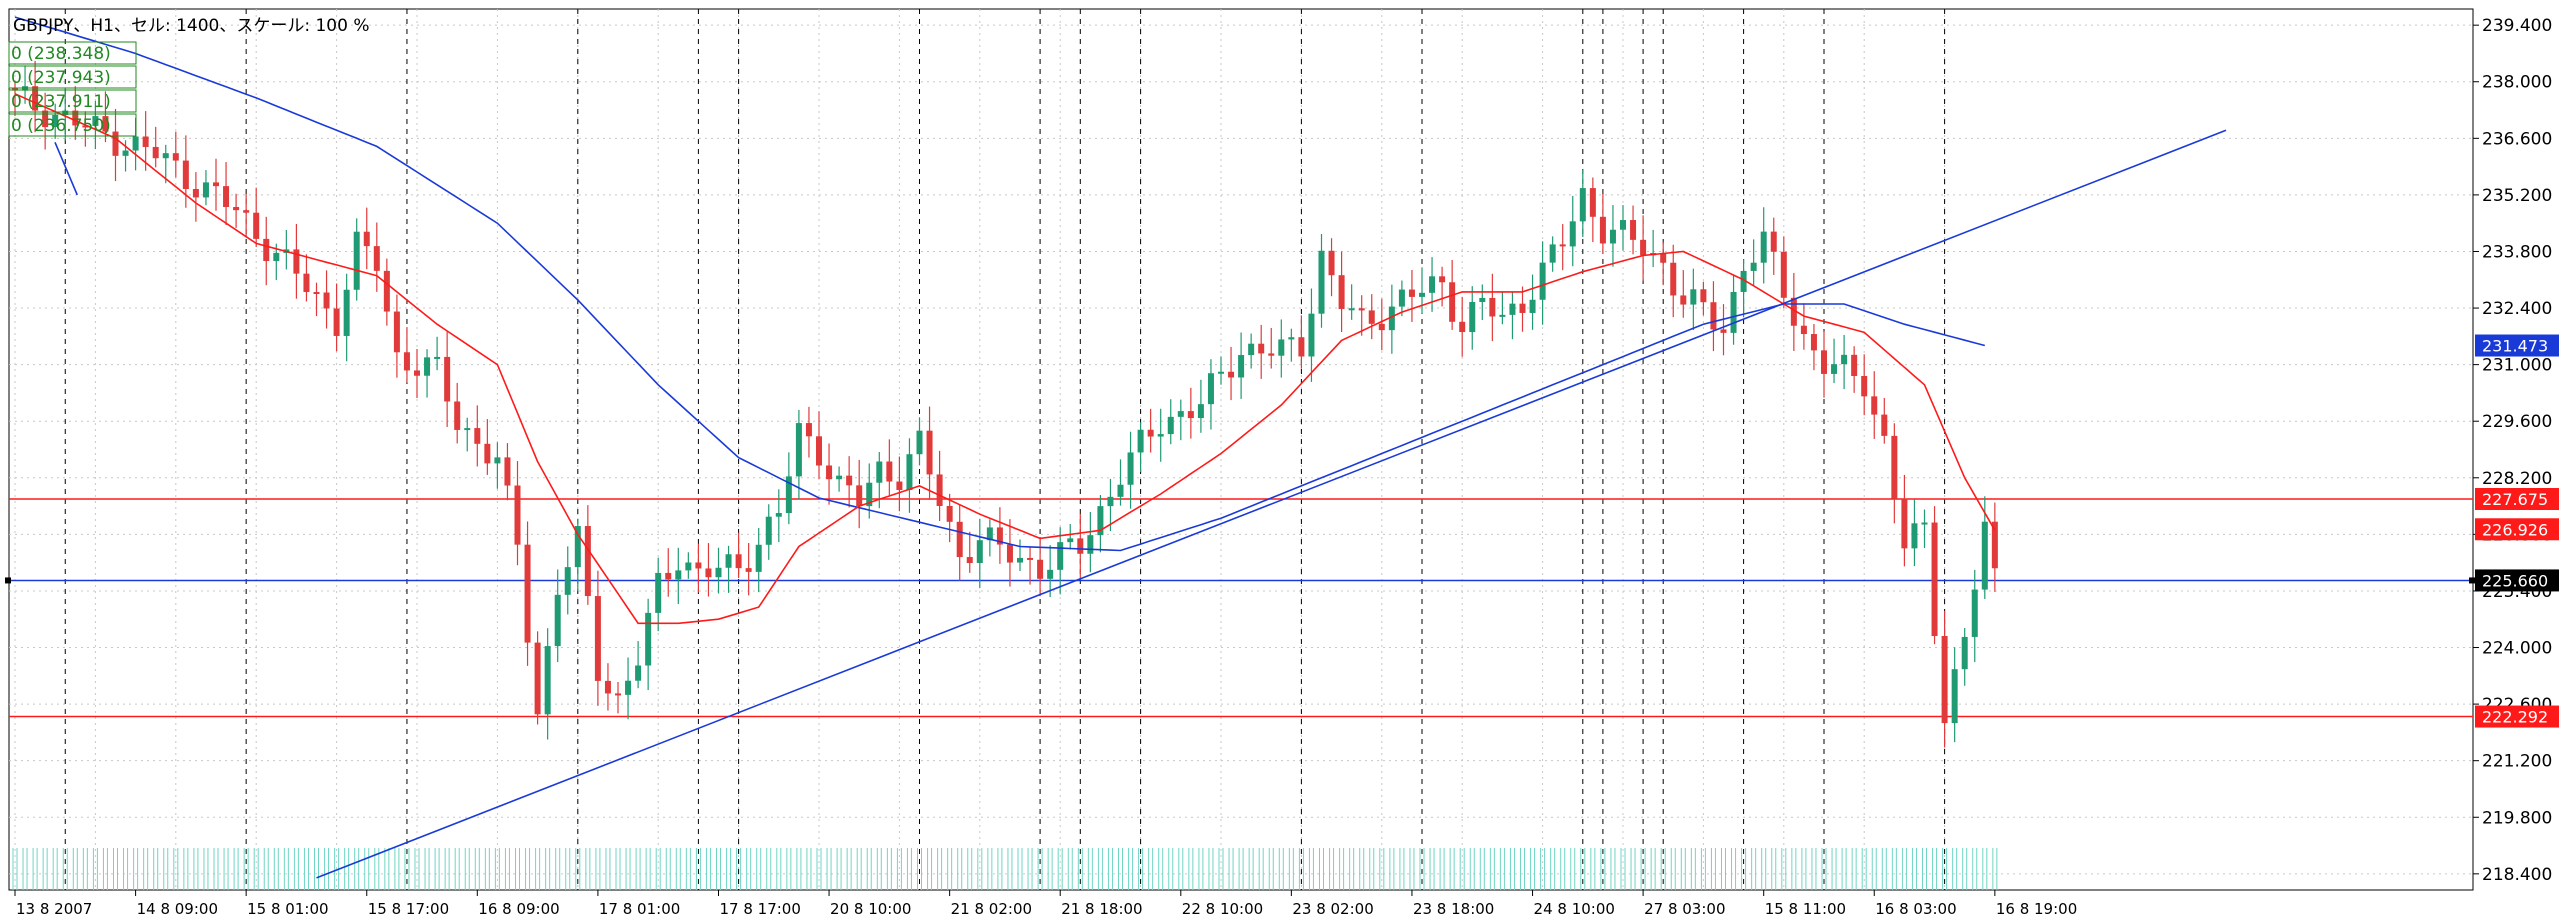 This screenshot has width=2560, height=923. I want to click on price-label-box, so click(2517, 345).